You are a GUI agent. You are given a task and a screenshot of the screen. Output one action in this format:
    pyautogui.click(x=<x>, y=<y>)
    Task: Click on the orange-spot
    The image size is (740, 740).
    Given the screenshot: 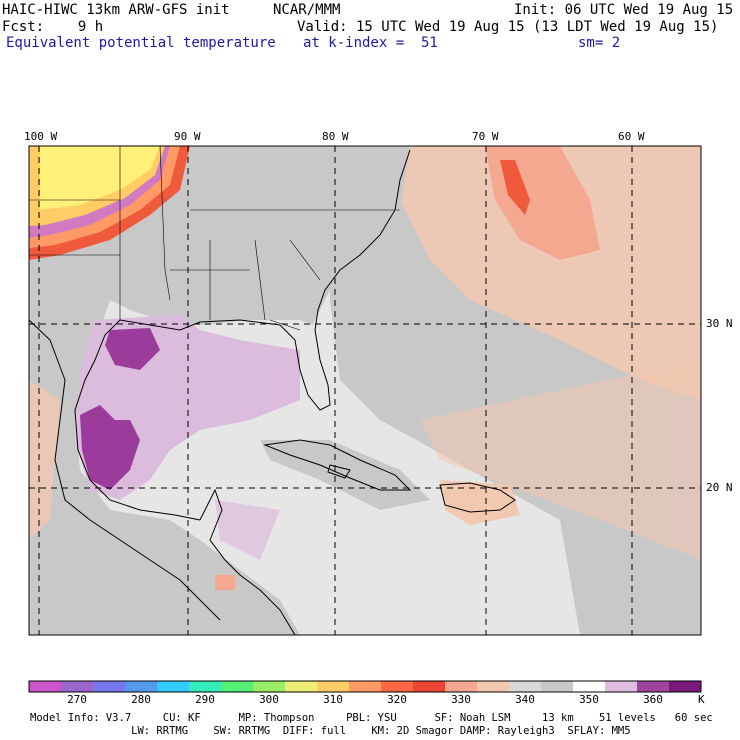 What is the action you would take?
    pyautogui.click(x=225, y=582)
    